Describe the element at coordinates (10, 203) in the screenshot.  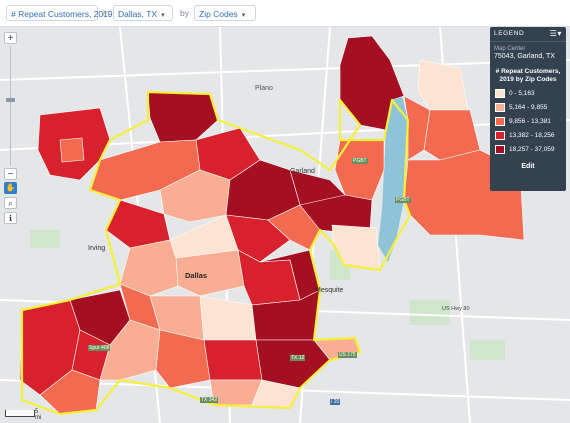
I see `zoom-box-icon: ⌕` at that location.